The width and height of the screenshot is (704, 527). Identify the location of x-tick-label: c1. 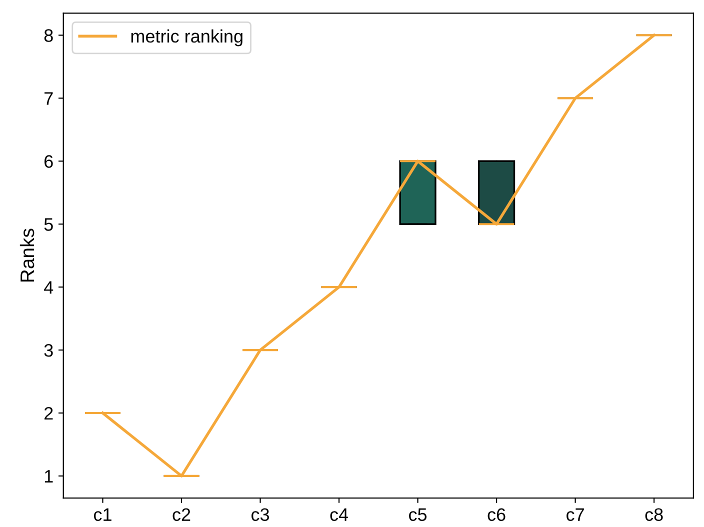
(103, 514).